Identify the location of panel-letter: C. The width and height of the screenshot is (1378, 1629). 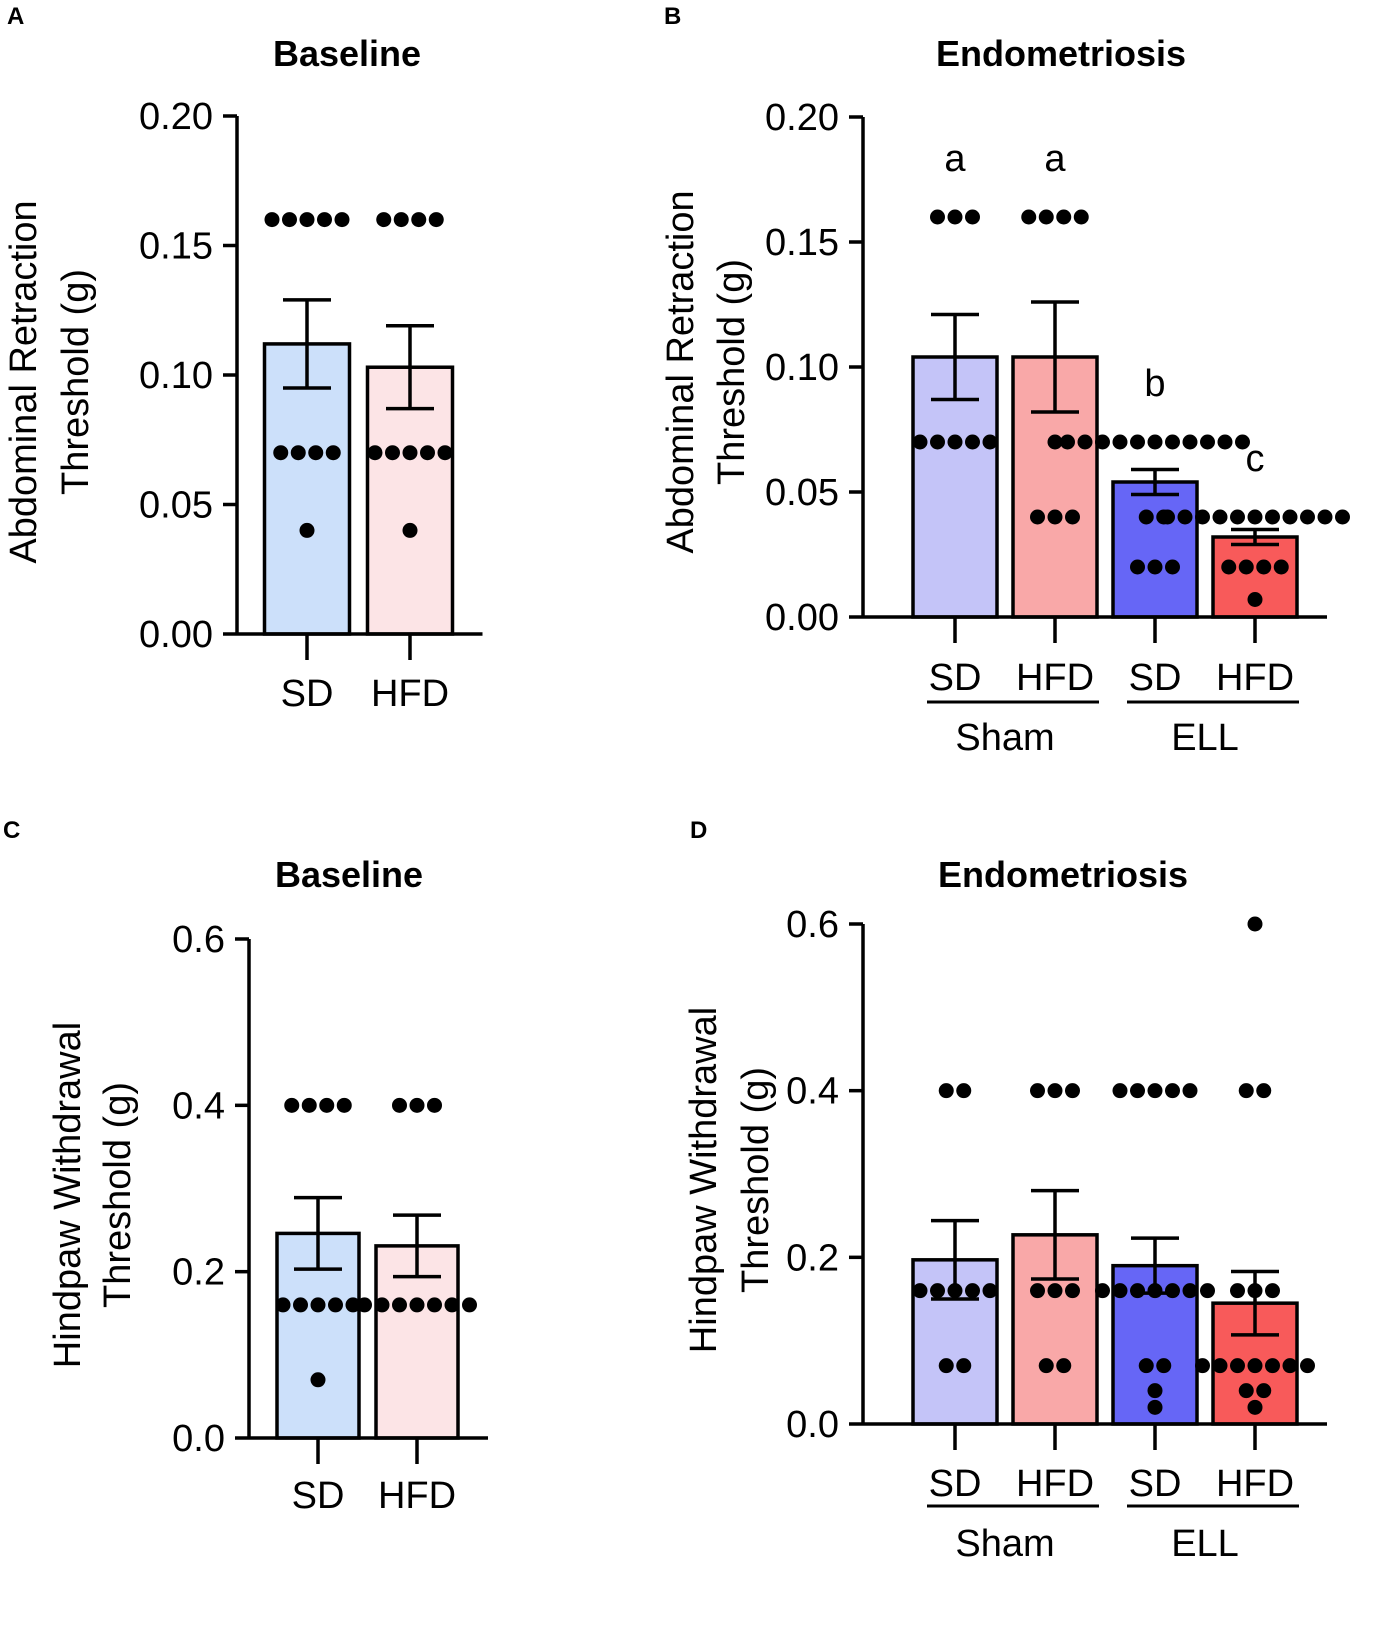
(11, 830).